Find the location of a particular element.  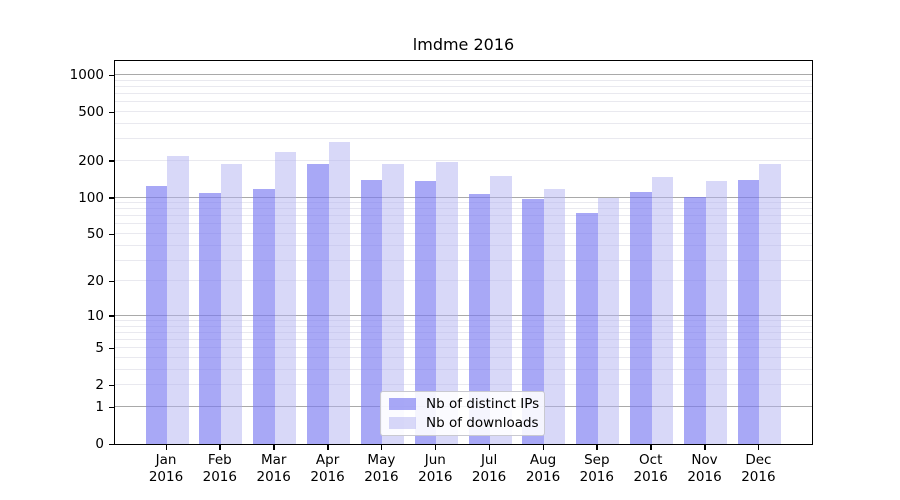

y-tick-label: 2 is located at coordinates (99, 385).